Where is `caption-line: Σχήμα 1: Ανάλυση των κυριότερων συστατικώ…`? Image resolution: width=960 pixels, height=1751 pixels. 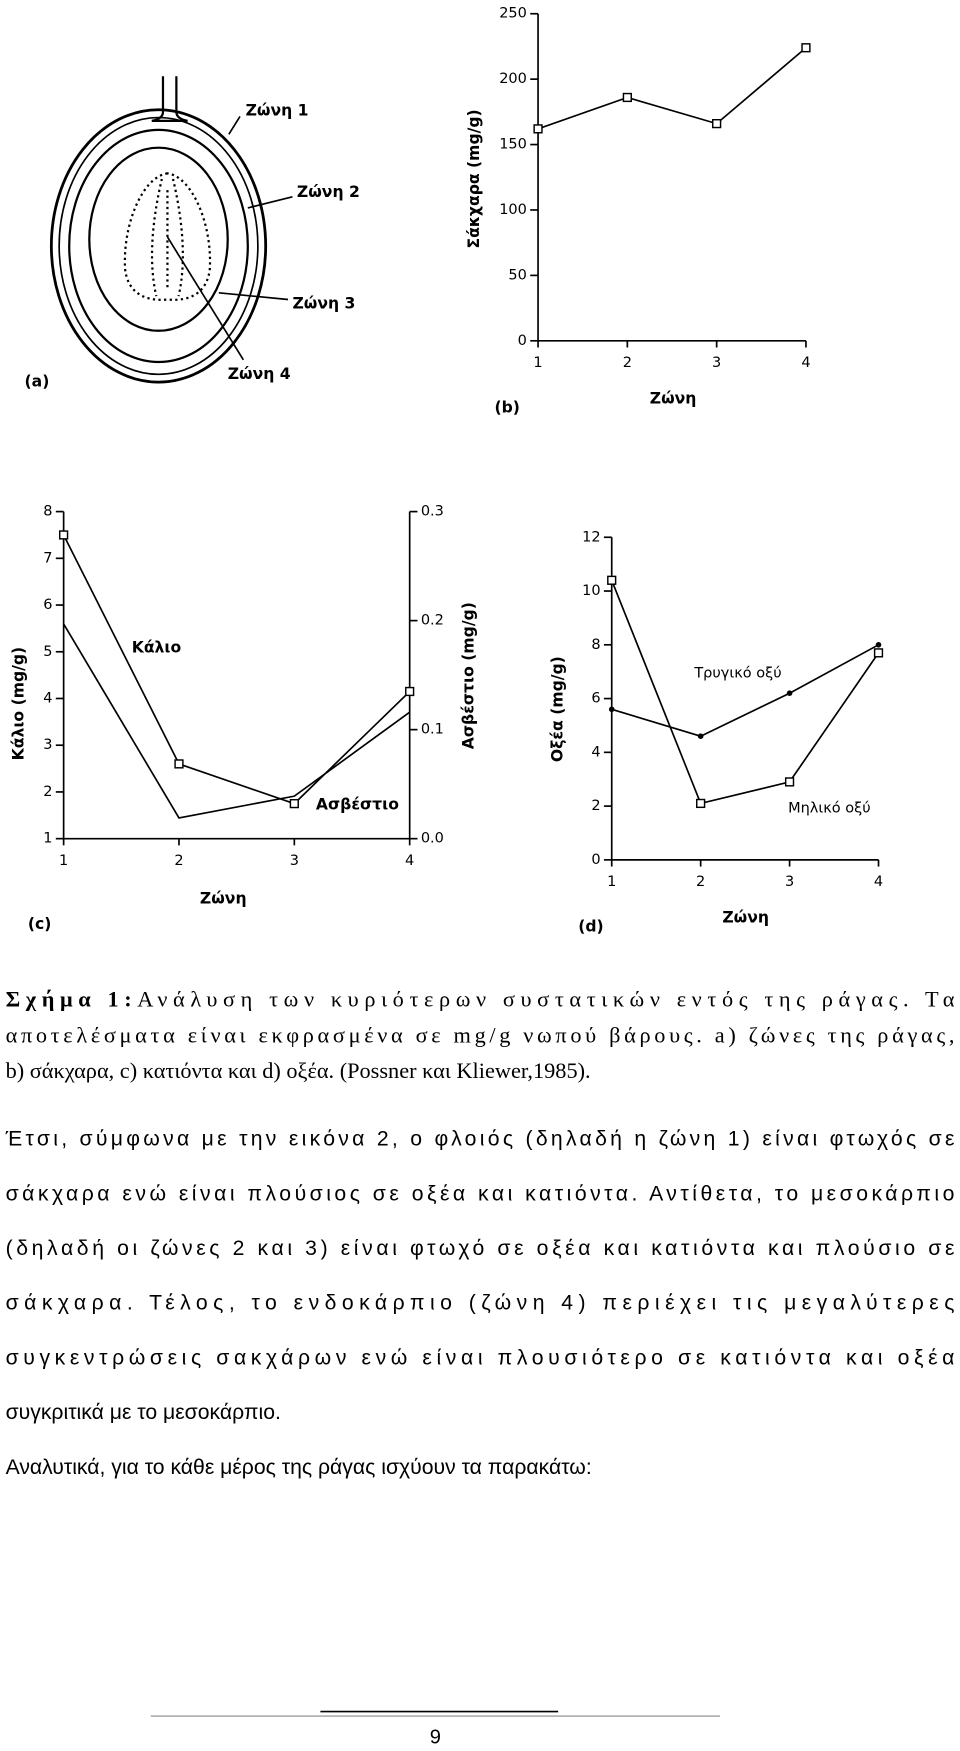
caption-line: Σχήμα 1: Ανάλυση των κυριότερων συστατικώ… is located at coordinates (480, 999).